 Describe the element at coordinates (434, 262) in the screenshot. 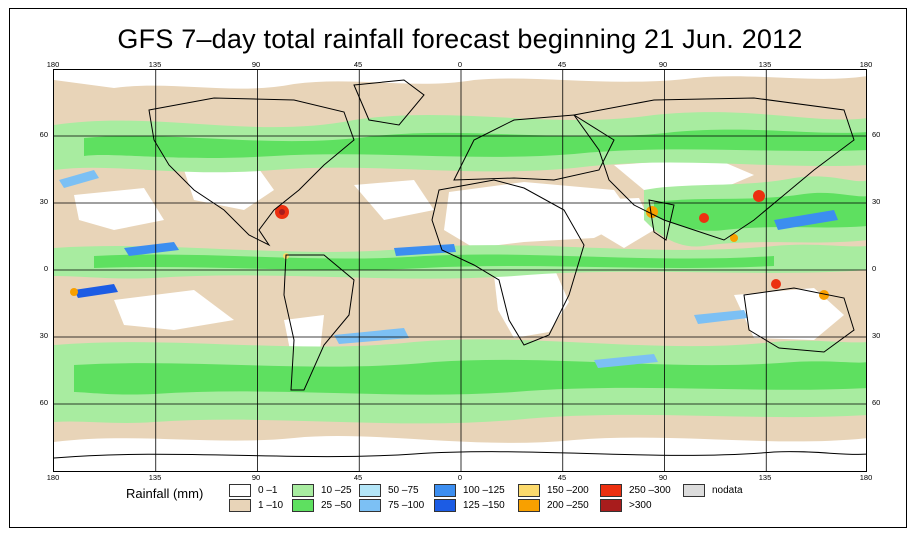

I see `itcz-heavy` at that location.